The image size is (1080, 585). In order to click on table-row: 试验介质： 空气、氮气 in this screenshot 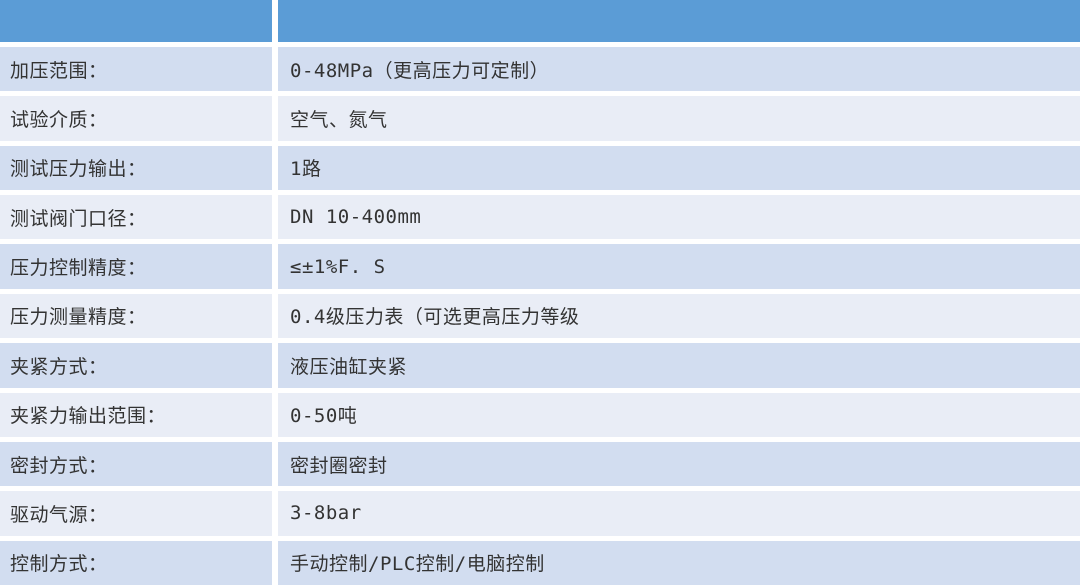, I will do `click(540, 118)`.